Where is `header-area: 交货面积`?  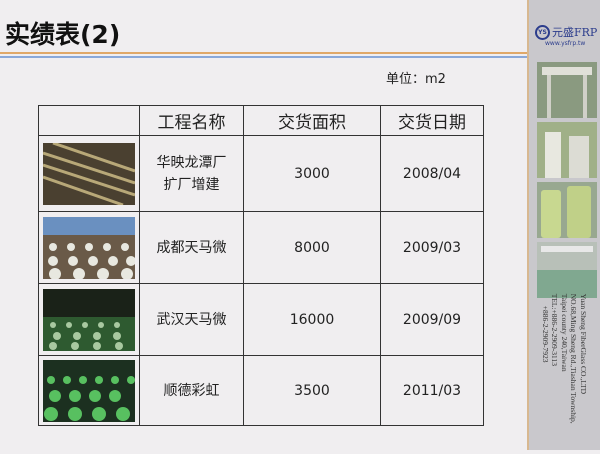 header-area: 交货面积 is located at coordinates (312, 120).